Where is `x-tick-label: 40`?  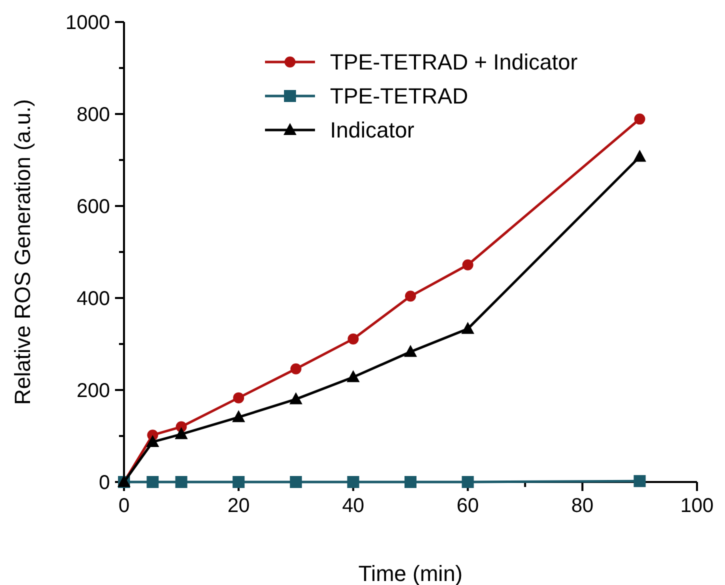 x-tick-label: 40 is located at coordinates (353, 506).